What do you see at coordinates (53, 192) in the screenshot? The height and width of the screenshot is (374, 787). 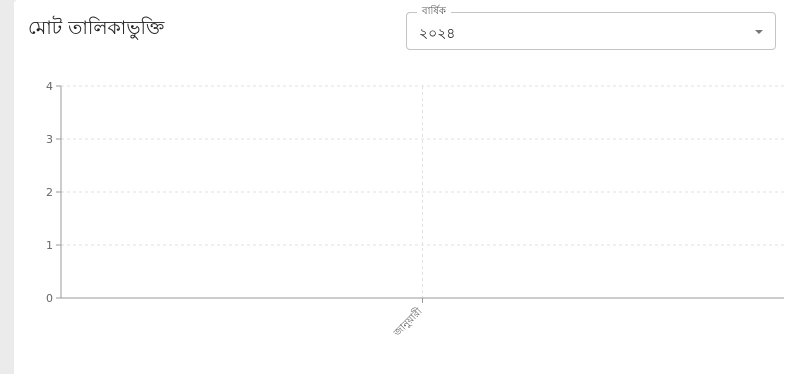 I see `y-axis-ticks: 0 1 2 3 4` at bounding box center [53, 192].